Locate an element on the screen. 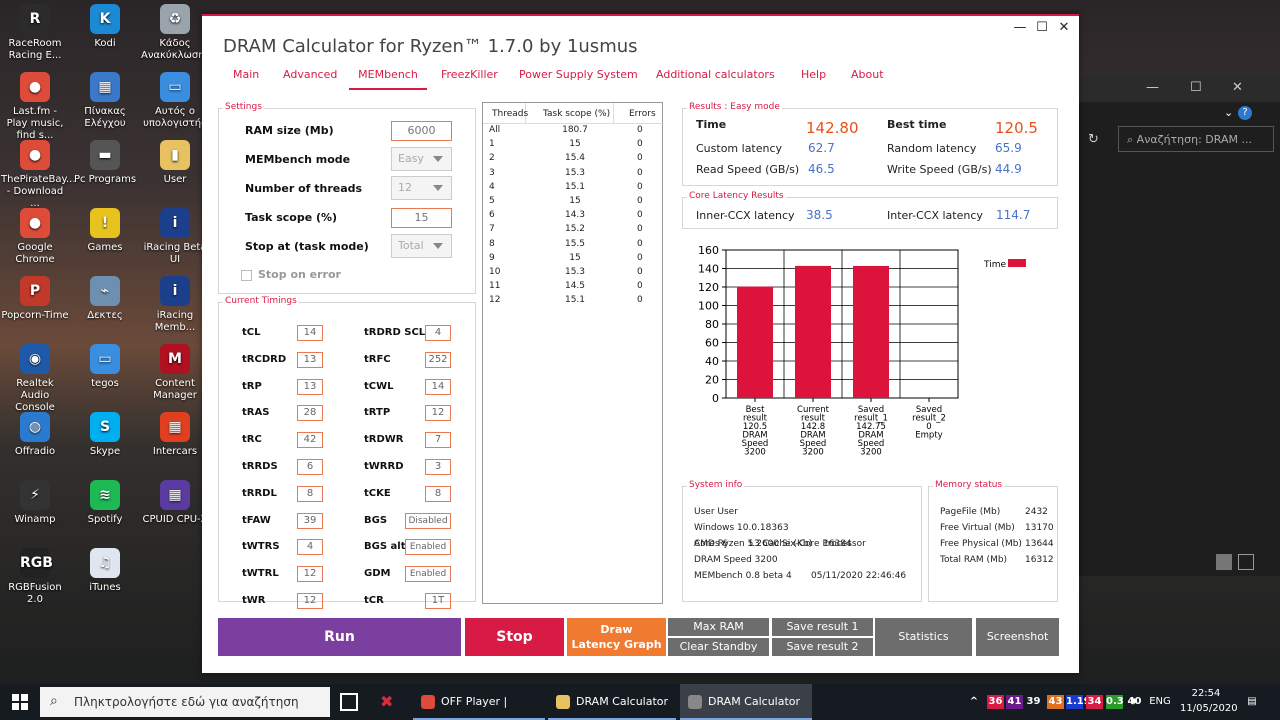  notification-icon: ▤ is located at coordinates (1252, 701).